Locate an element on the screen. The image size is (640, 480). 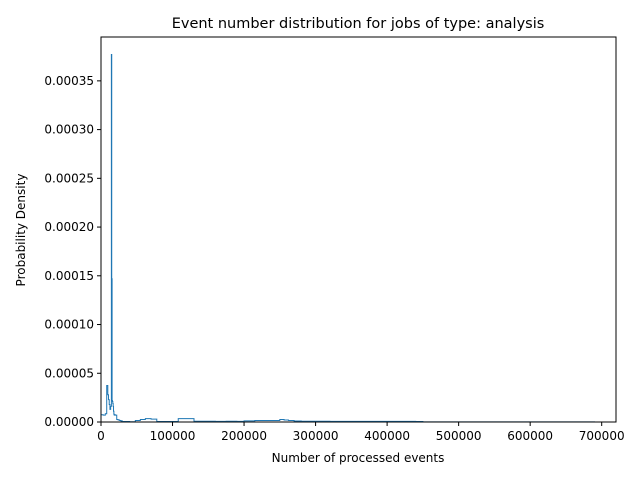
x-tick-label: 400000 is located at coordinates (387, 436).